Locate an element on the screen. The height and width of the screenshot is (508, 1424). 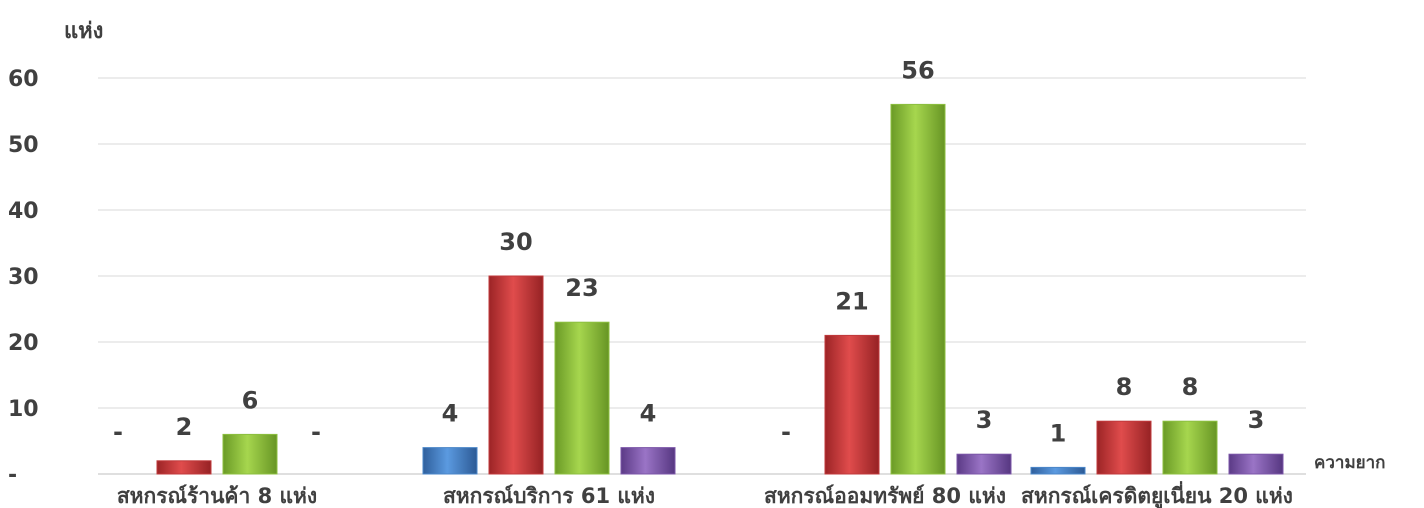
x-category-label: สหกรณ์บริการ 61 แห่ง is located at coordinates (549, 496).